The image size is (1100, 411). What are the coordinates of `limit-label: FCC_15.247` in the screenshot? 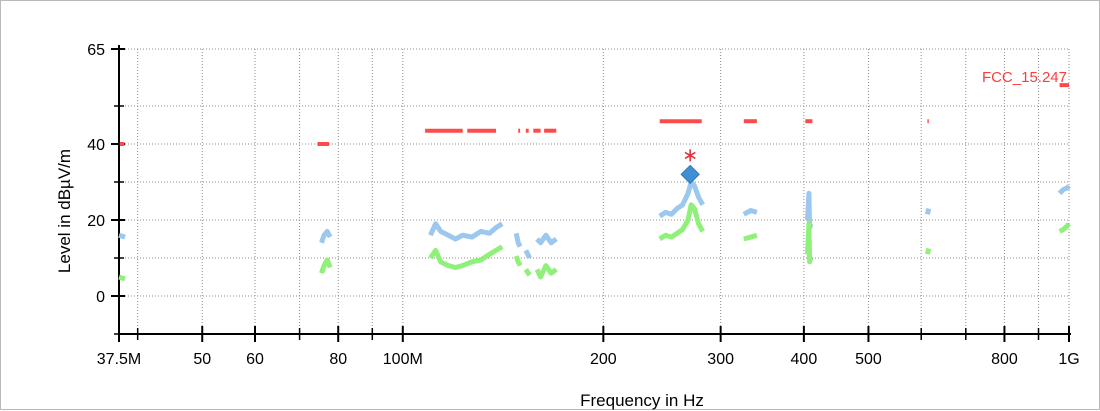 It's located at (1024, 77).